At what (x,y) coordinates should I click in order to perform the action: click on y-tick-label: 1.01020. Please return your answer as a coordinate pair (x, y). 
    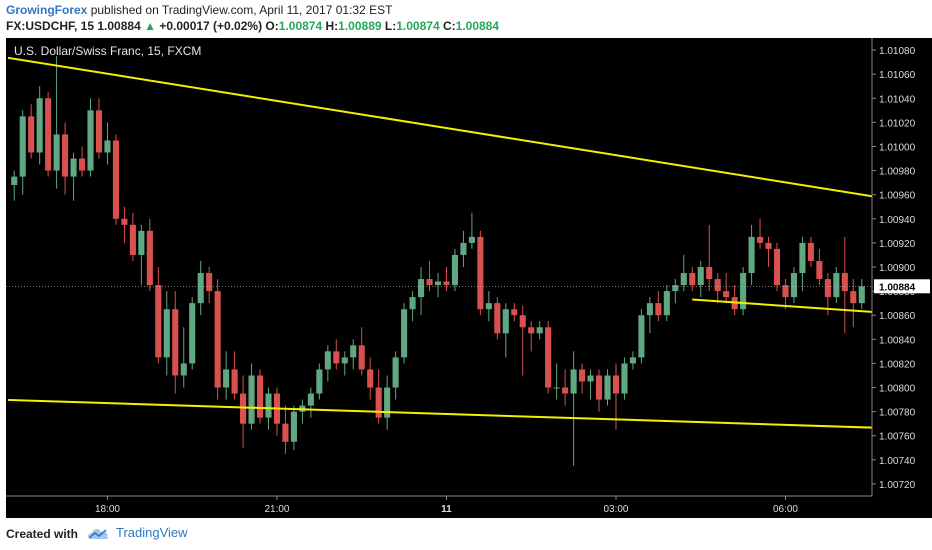
    Looking at the image, I should click on (897, 123).